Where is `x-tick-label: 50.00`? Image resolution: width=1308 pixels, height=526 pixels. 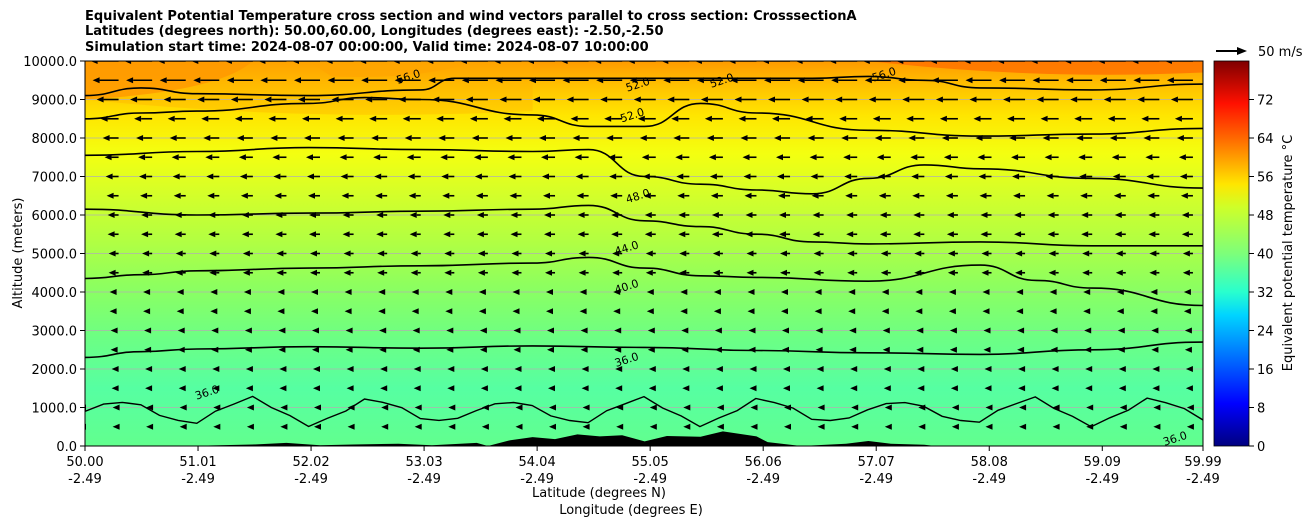
x-tick-label: 50.00 is located at coordinates (84, 462).